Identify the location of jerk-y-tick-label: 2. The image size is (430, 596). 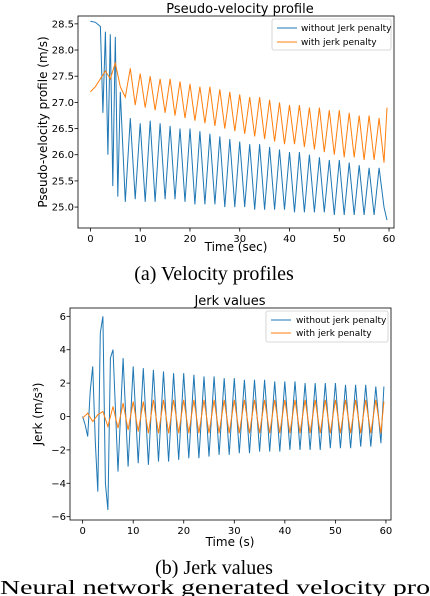
(63, 384).